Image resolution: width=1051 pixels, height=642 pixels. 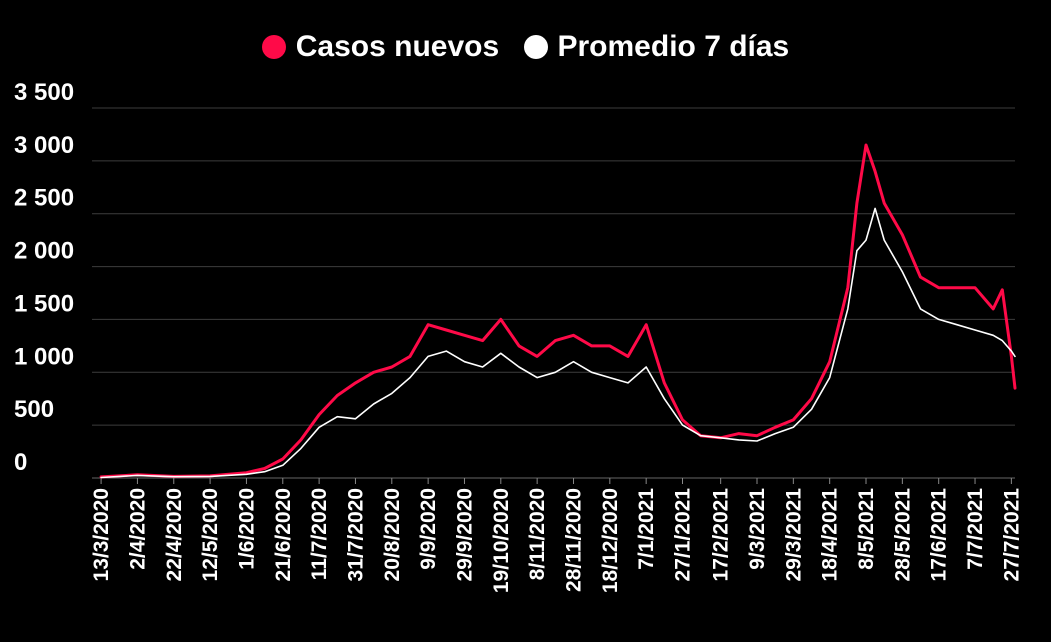 I want to click on x-tick-label: 17/6/2021, so click(x=939, y=535).